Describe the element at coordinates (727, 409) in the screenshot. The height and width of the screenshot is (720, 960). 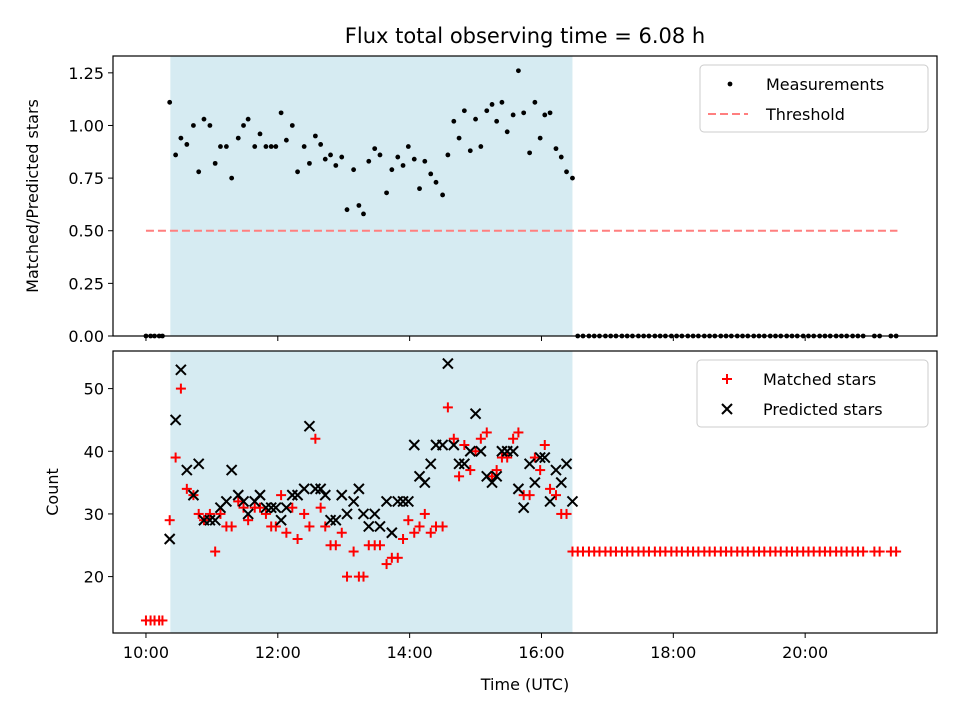
I see `legend-predicted-marker` at that location.